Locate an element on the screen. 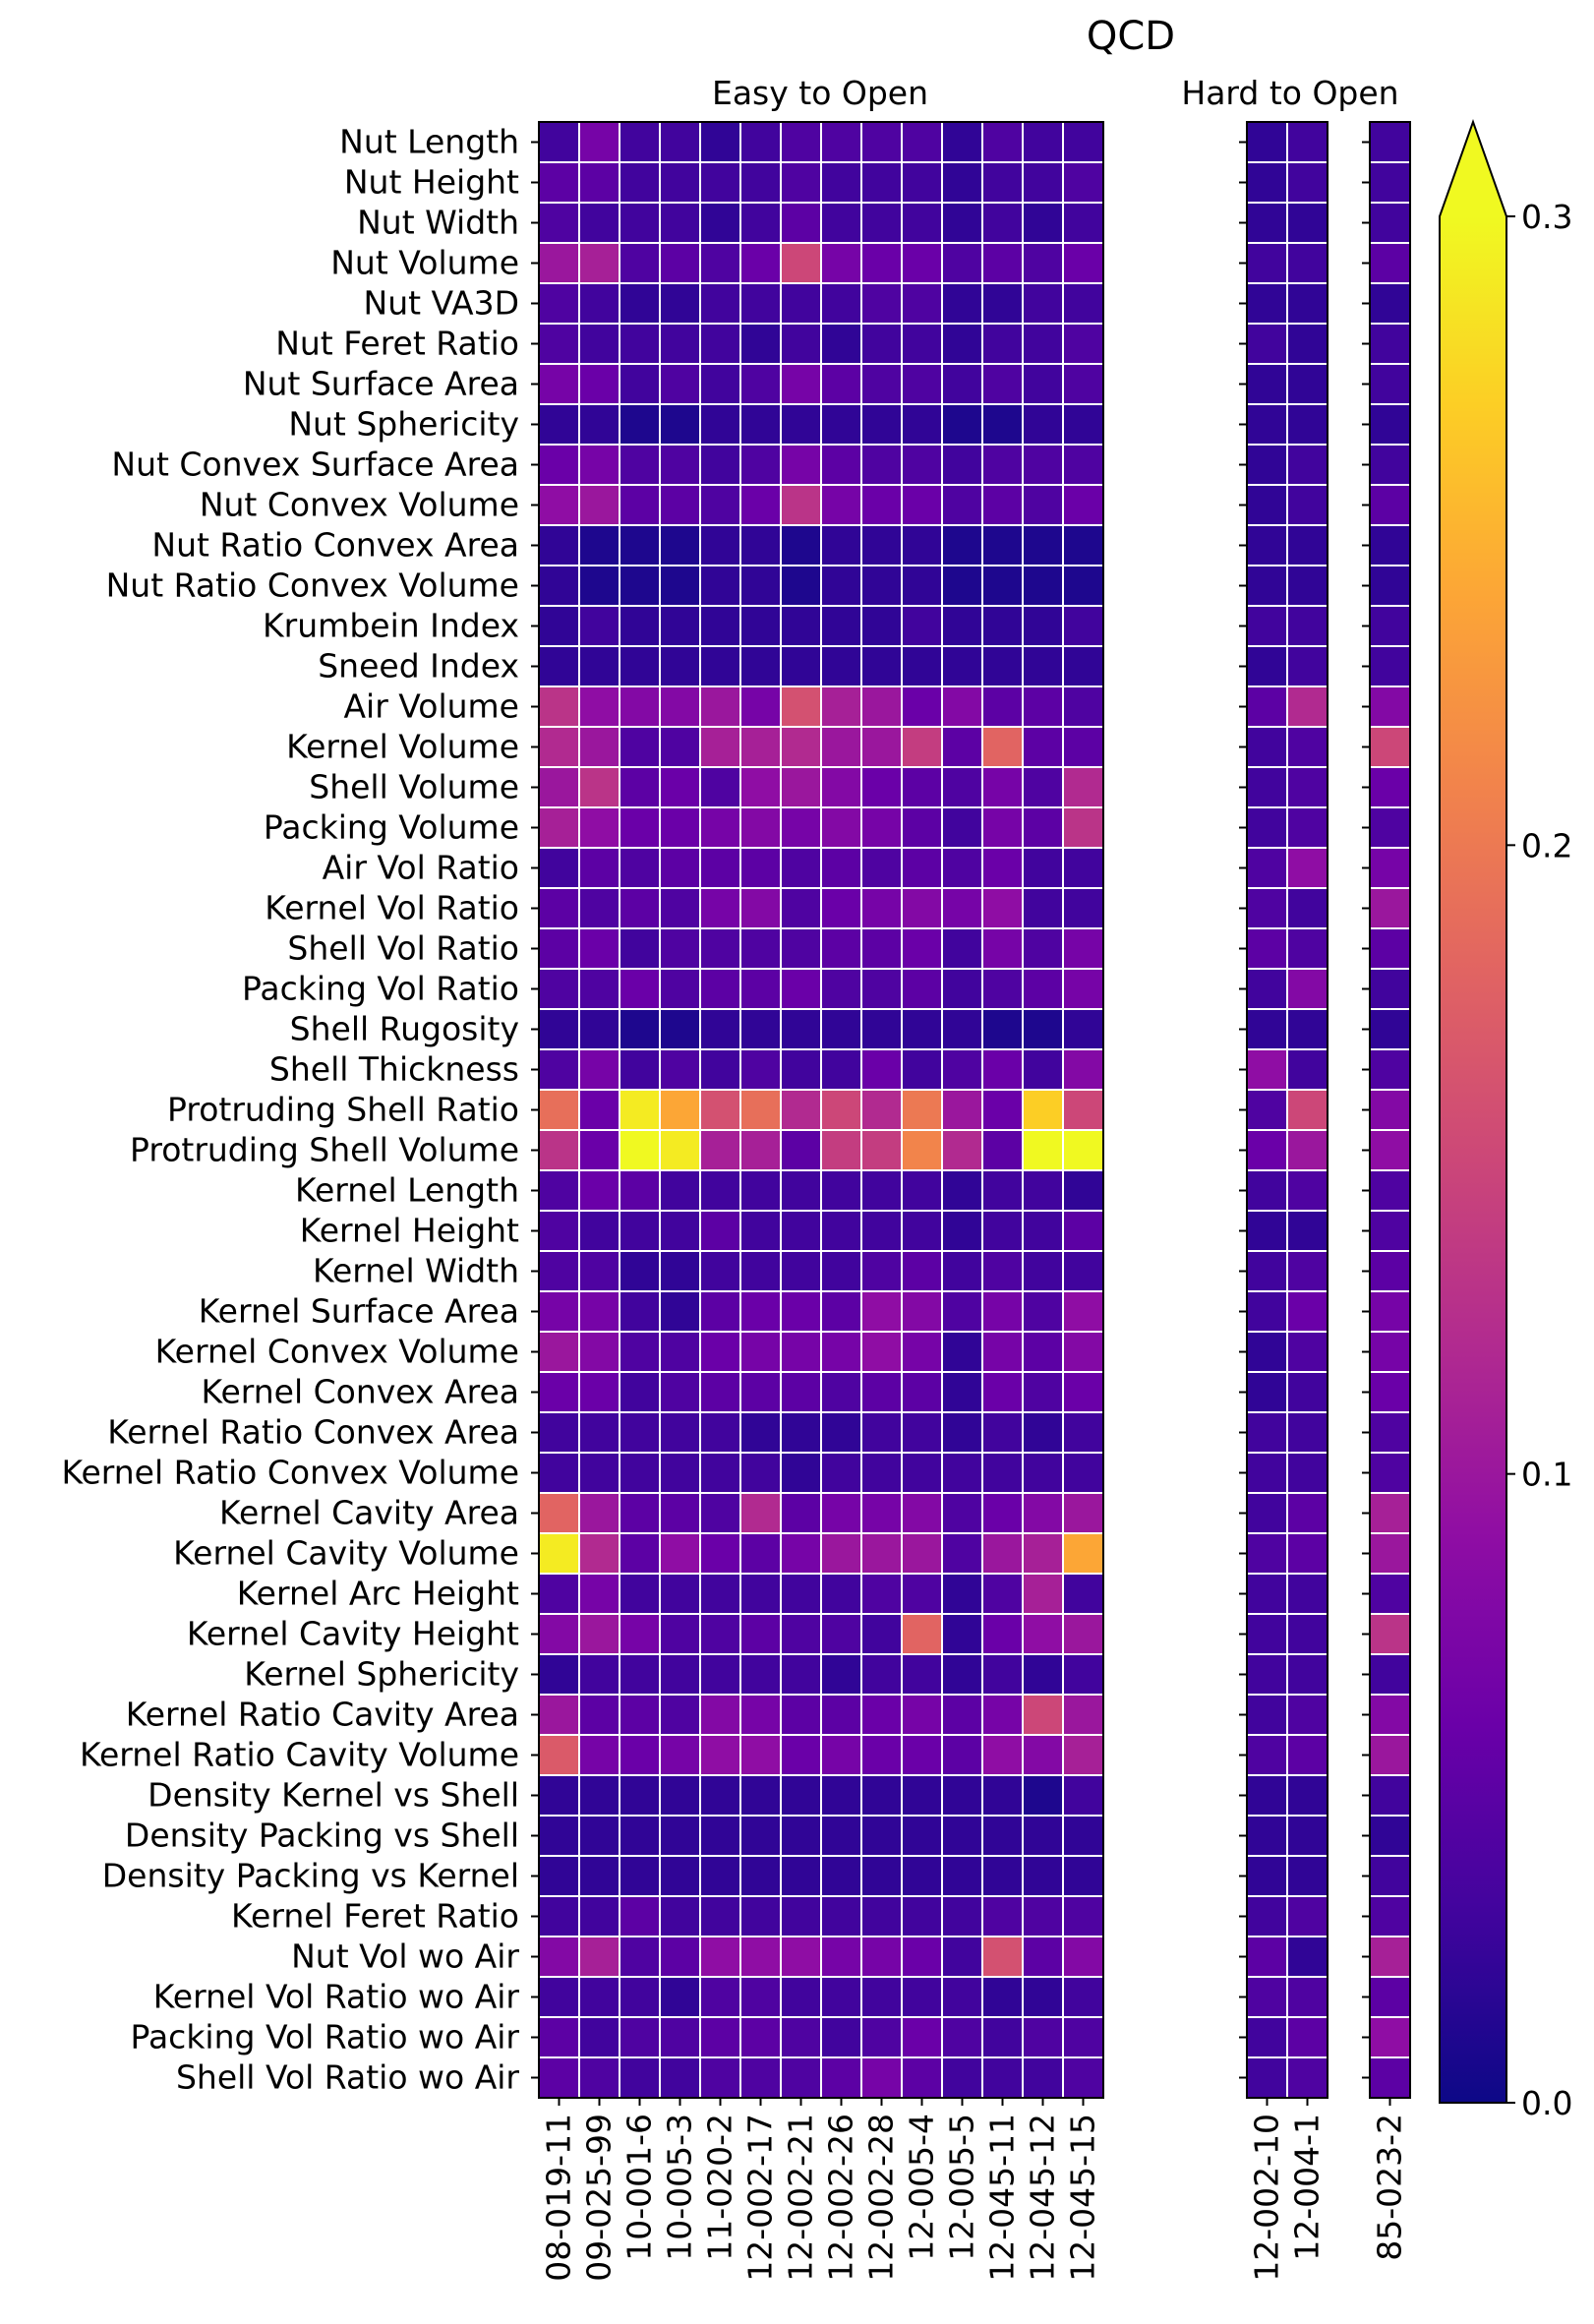  column-label: 12-005-5 is located at coordinates (962, 2187).